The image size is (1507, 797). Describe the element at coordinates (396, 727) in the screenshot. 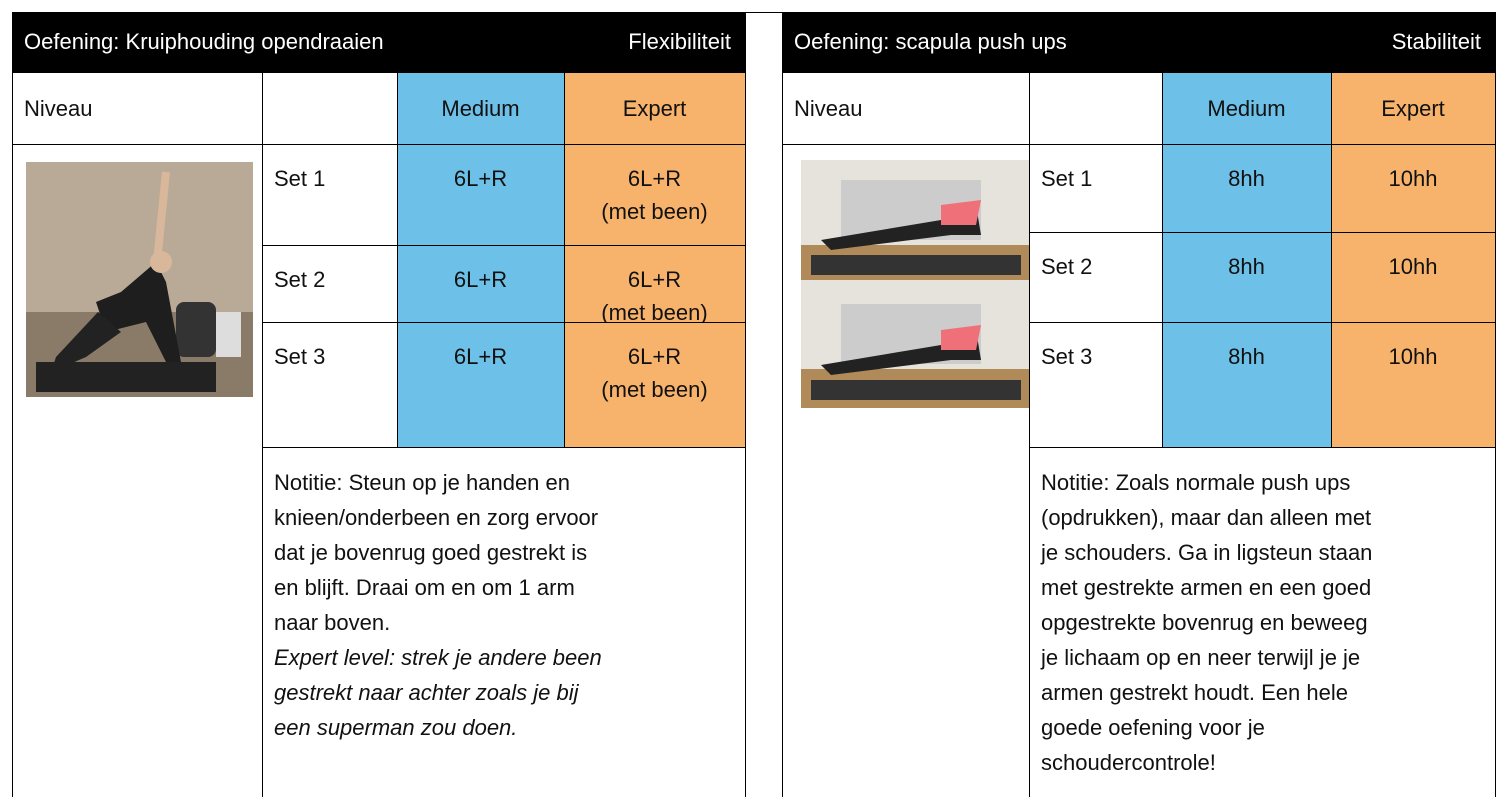

I see `note-italic-line: een superman zou doen.` at that location.